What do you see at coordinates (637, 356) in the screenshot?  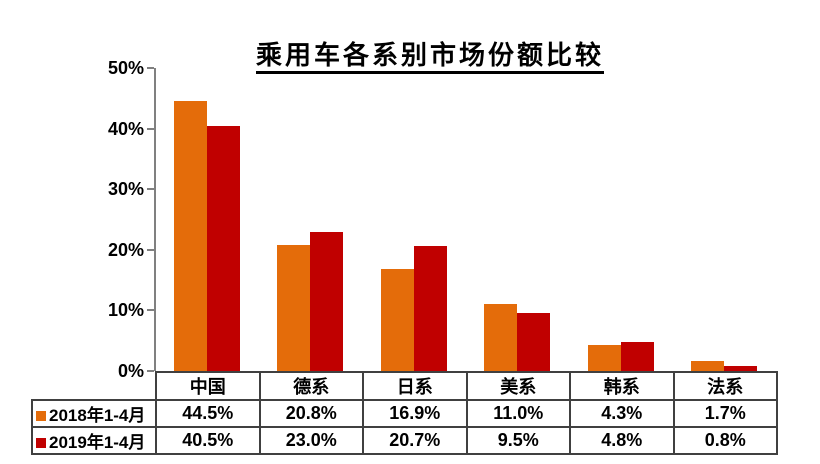 I see `bar-2019年1-4月-韩系` at bounding box center [637, 356].